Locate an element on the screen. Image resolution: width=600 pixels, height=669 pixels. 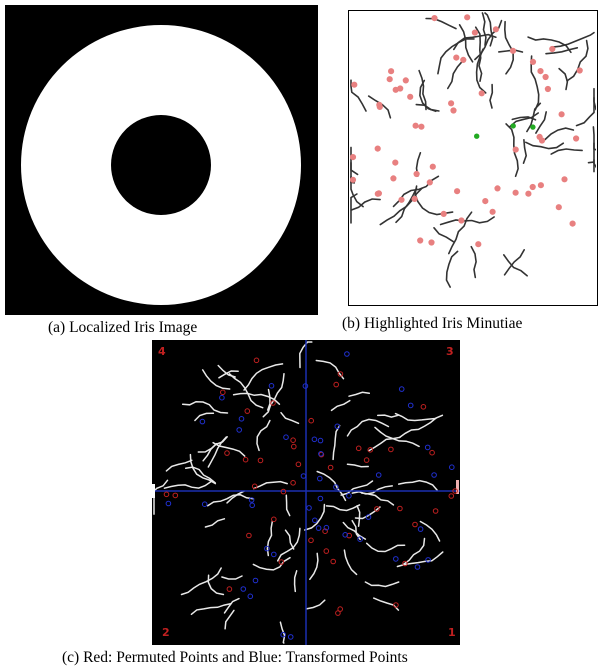
right-edge-mark is located at coordinates (457, 487).